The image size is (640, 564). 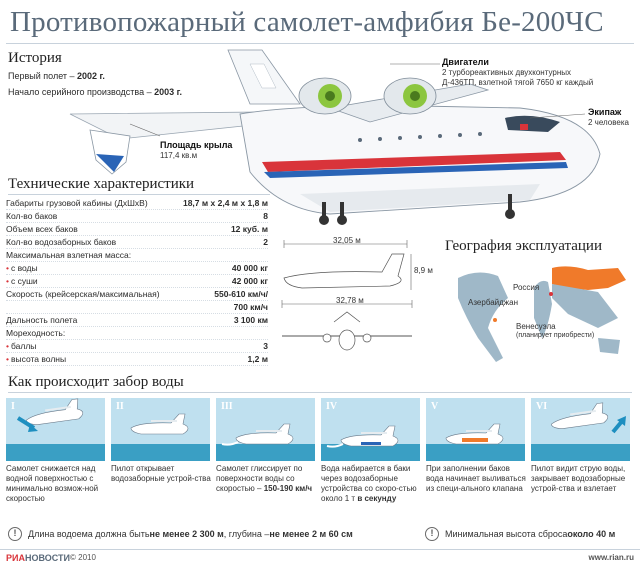 What do you see at coordinates (288, 488) in the screenshot?
I see `step-text-bold: 150-190 км/ч` at bounding box center [288, 488].